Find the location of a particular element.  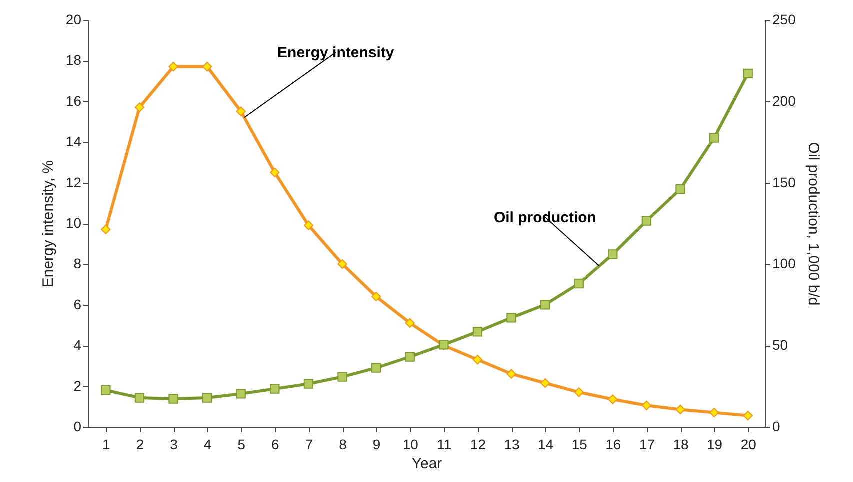

y-tick-label: 18 is located at coordinates (74, 60).